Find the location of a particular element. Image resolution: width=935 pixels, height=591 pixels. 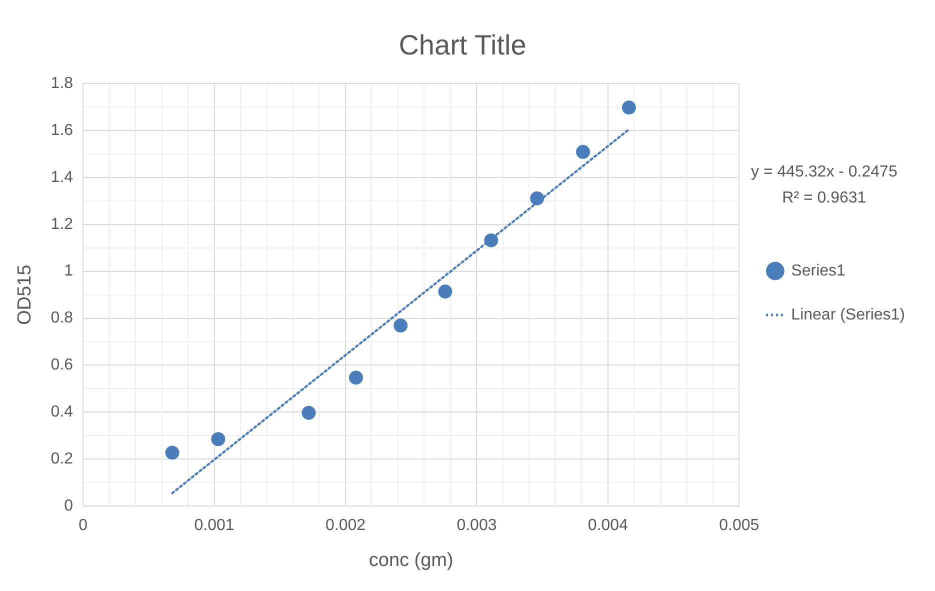

y-tick-label: 1.6 is located at coordinates (62, 130).